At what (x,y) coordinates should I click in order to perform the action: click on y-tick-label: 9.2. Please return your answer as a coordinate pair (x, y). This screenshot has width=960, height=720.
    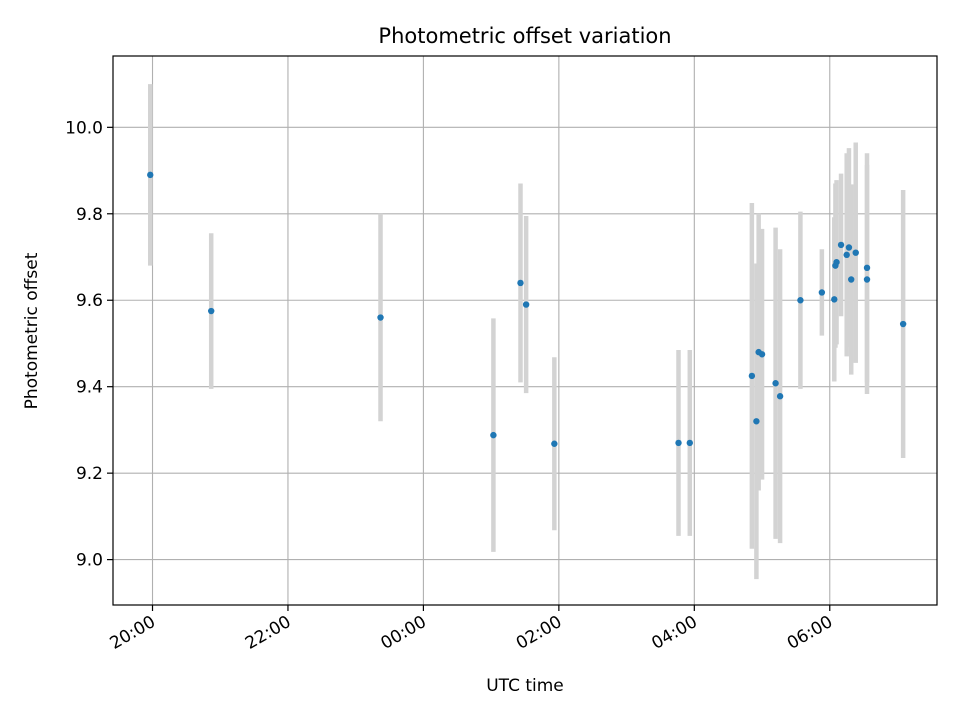
    Looking at the image, I should click on (89, 474).